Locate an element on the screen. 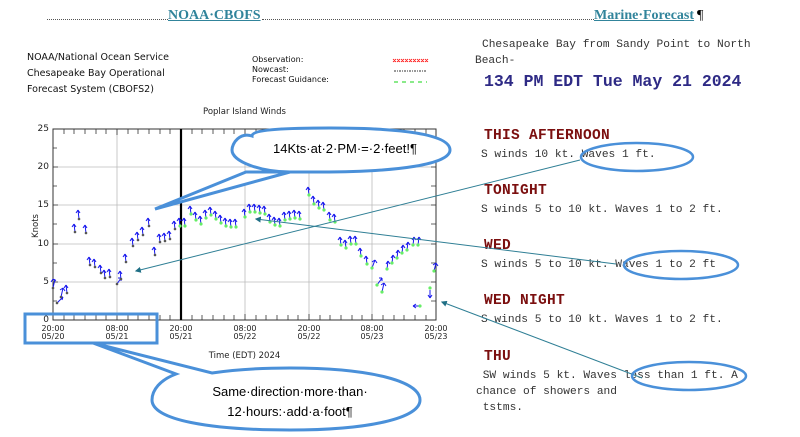  y-tick-10: 10 is located at coordinates (43, 244).